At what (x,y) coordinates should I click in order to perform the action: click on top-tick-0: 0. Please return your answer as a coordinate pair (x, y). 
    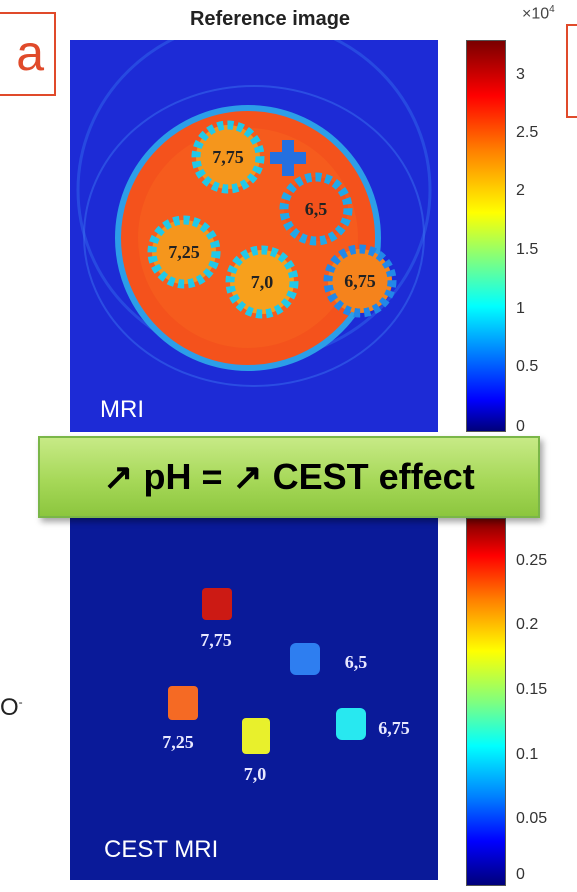
    Looking at the image, I should click on (520, 426).